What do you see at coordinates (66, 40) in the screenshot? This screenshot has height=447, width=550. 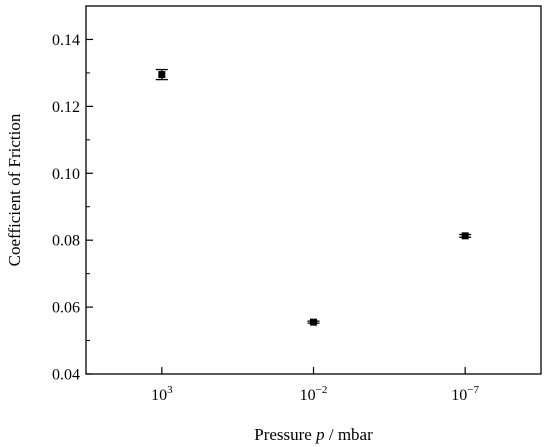 I see `y-tick-label: 0.14` at bounding box center [66, 40].